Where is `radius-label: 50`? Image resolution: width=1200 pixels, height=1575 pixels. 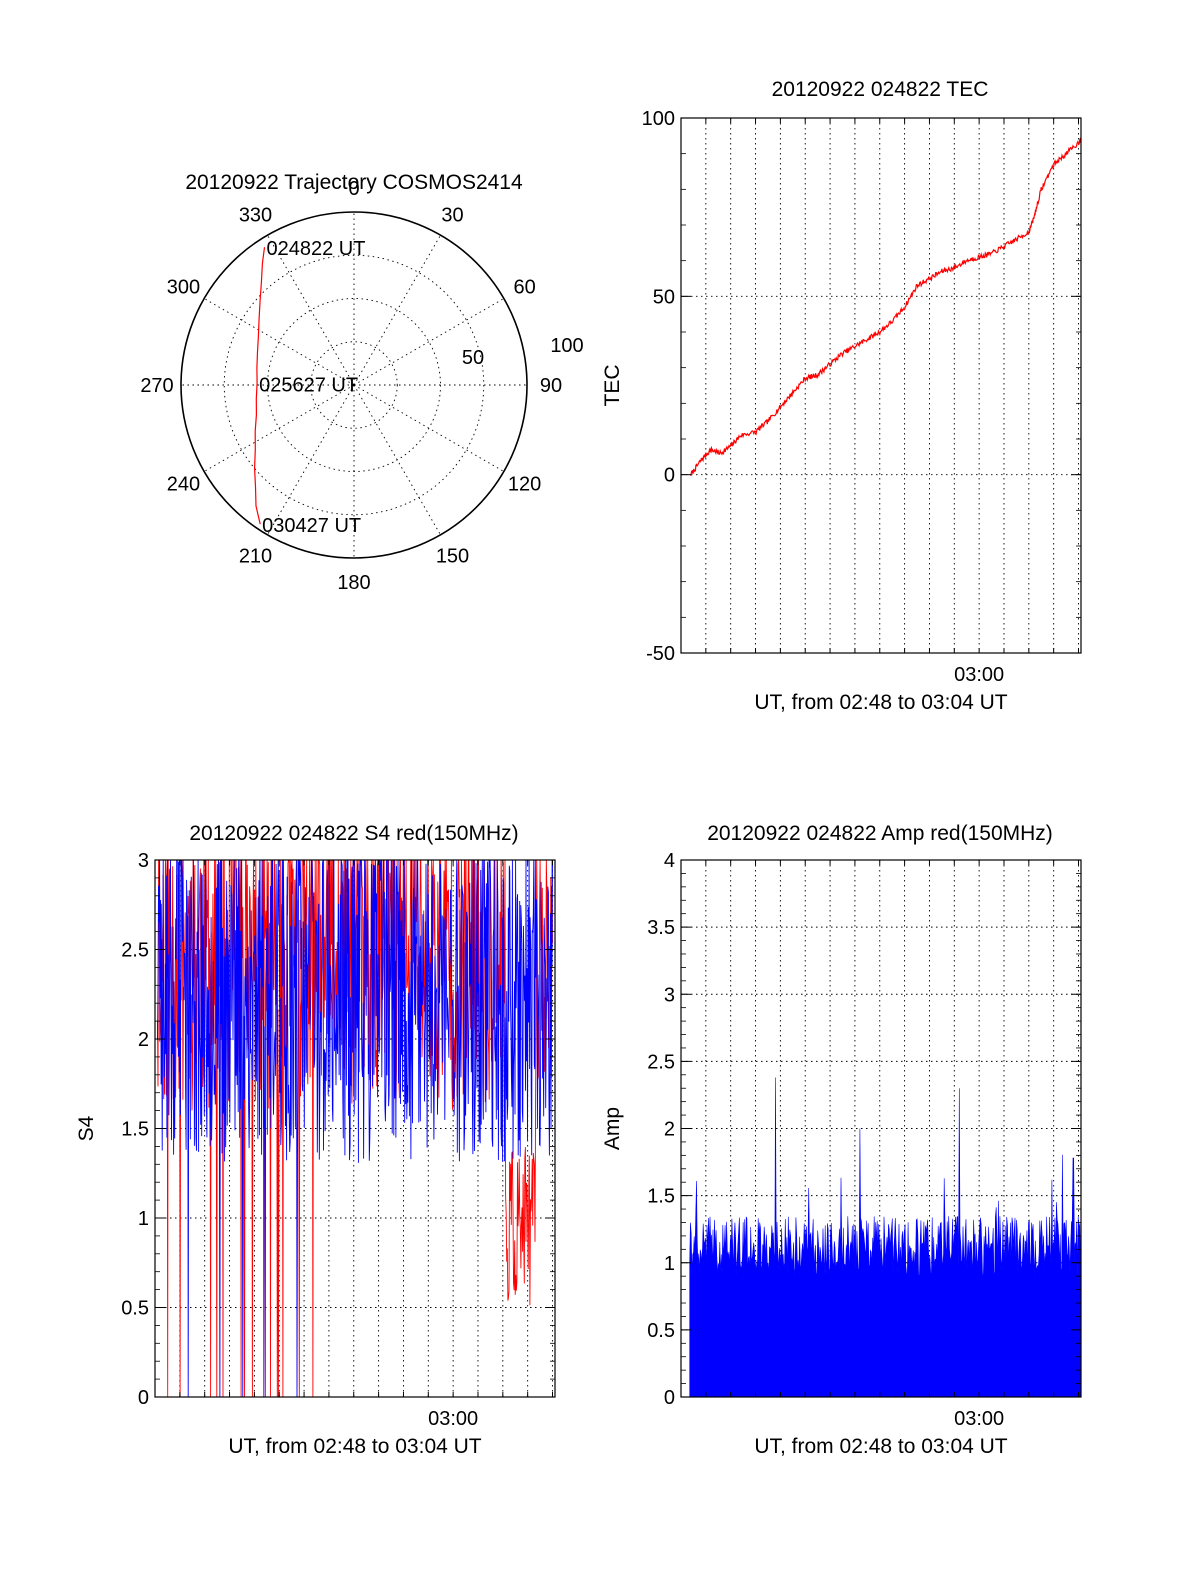 radius-label: 50 is located at coordinates (473, 358).